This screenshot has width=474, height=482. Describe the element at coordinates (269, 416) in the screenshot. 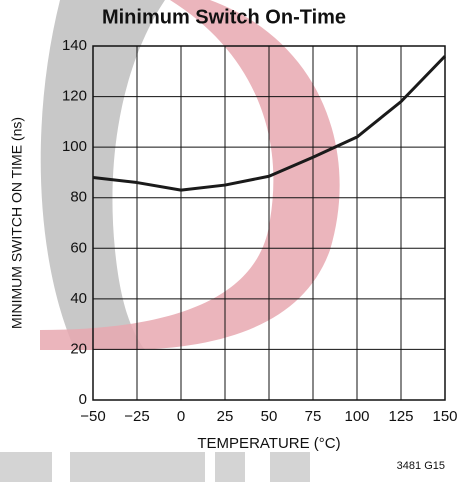

I see `x-tick-label: 50` at that location.